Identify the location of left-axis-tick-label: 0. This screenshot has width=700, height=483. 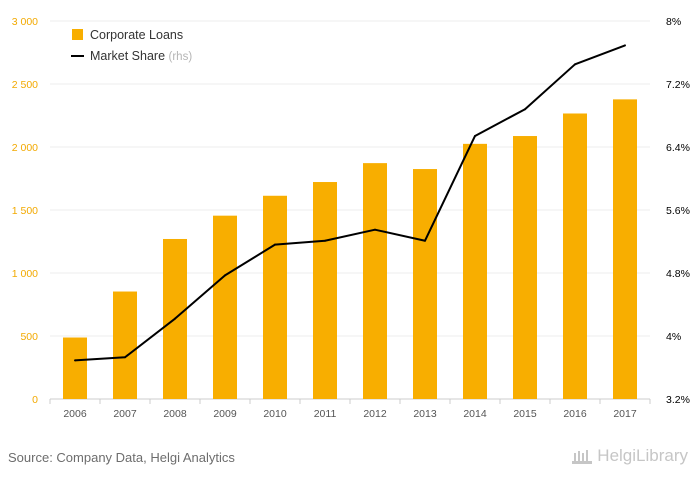
(35, 400).